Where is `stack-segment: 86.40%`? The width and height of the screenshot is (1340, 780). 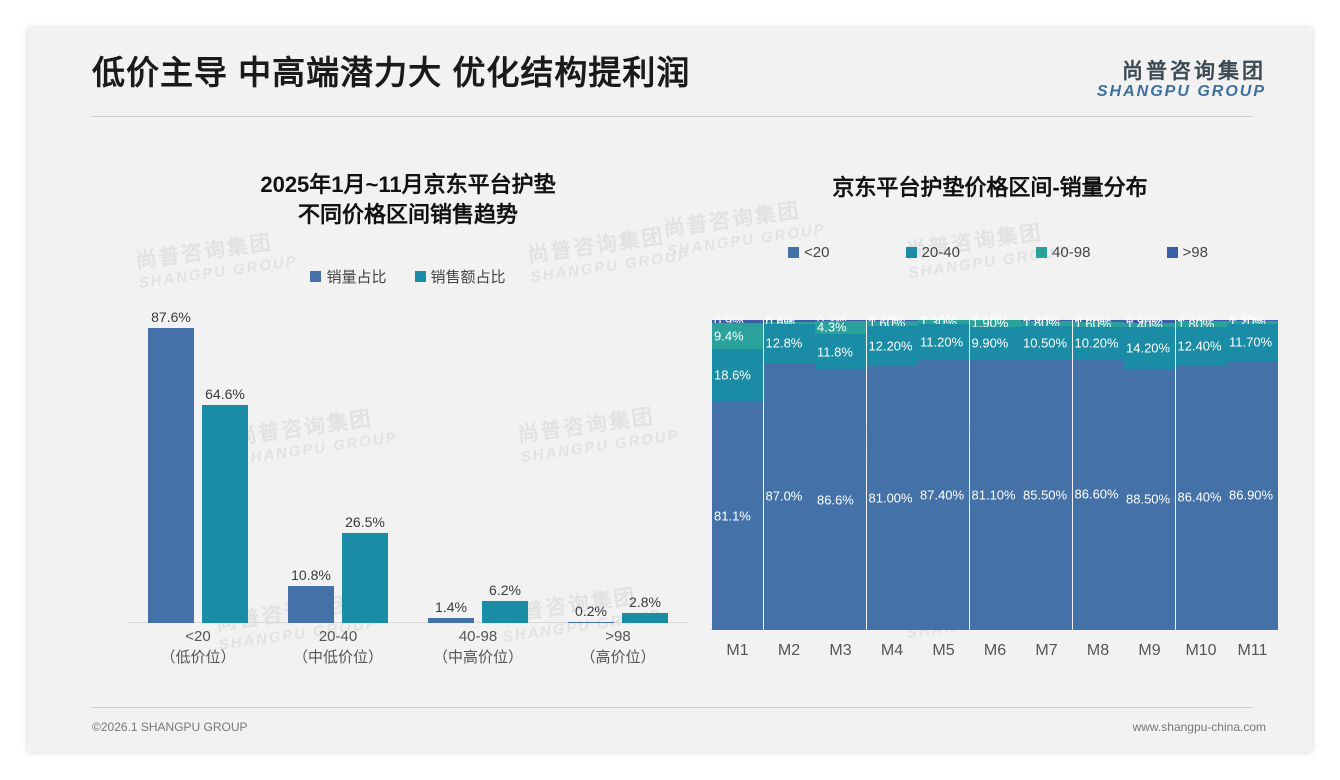 stack-segment: 86.40% is located at coordinates (1201, 497).